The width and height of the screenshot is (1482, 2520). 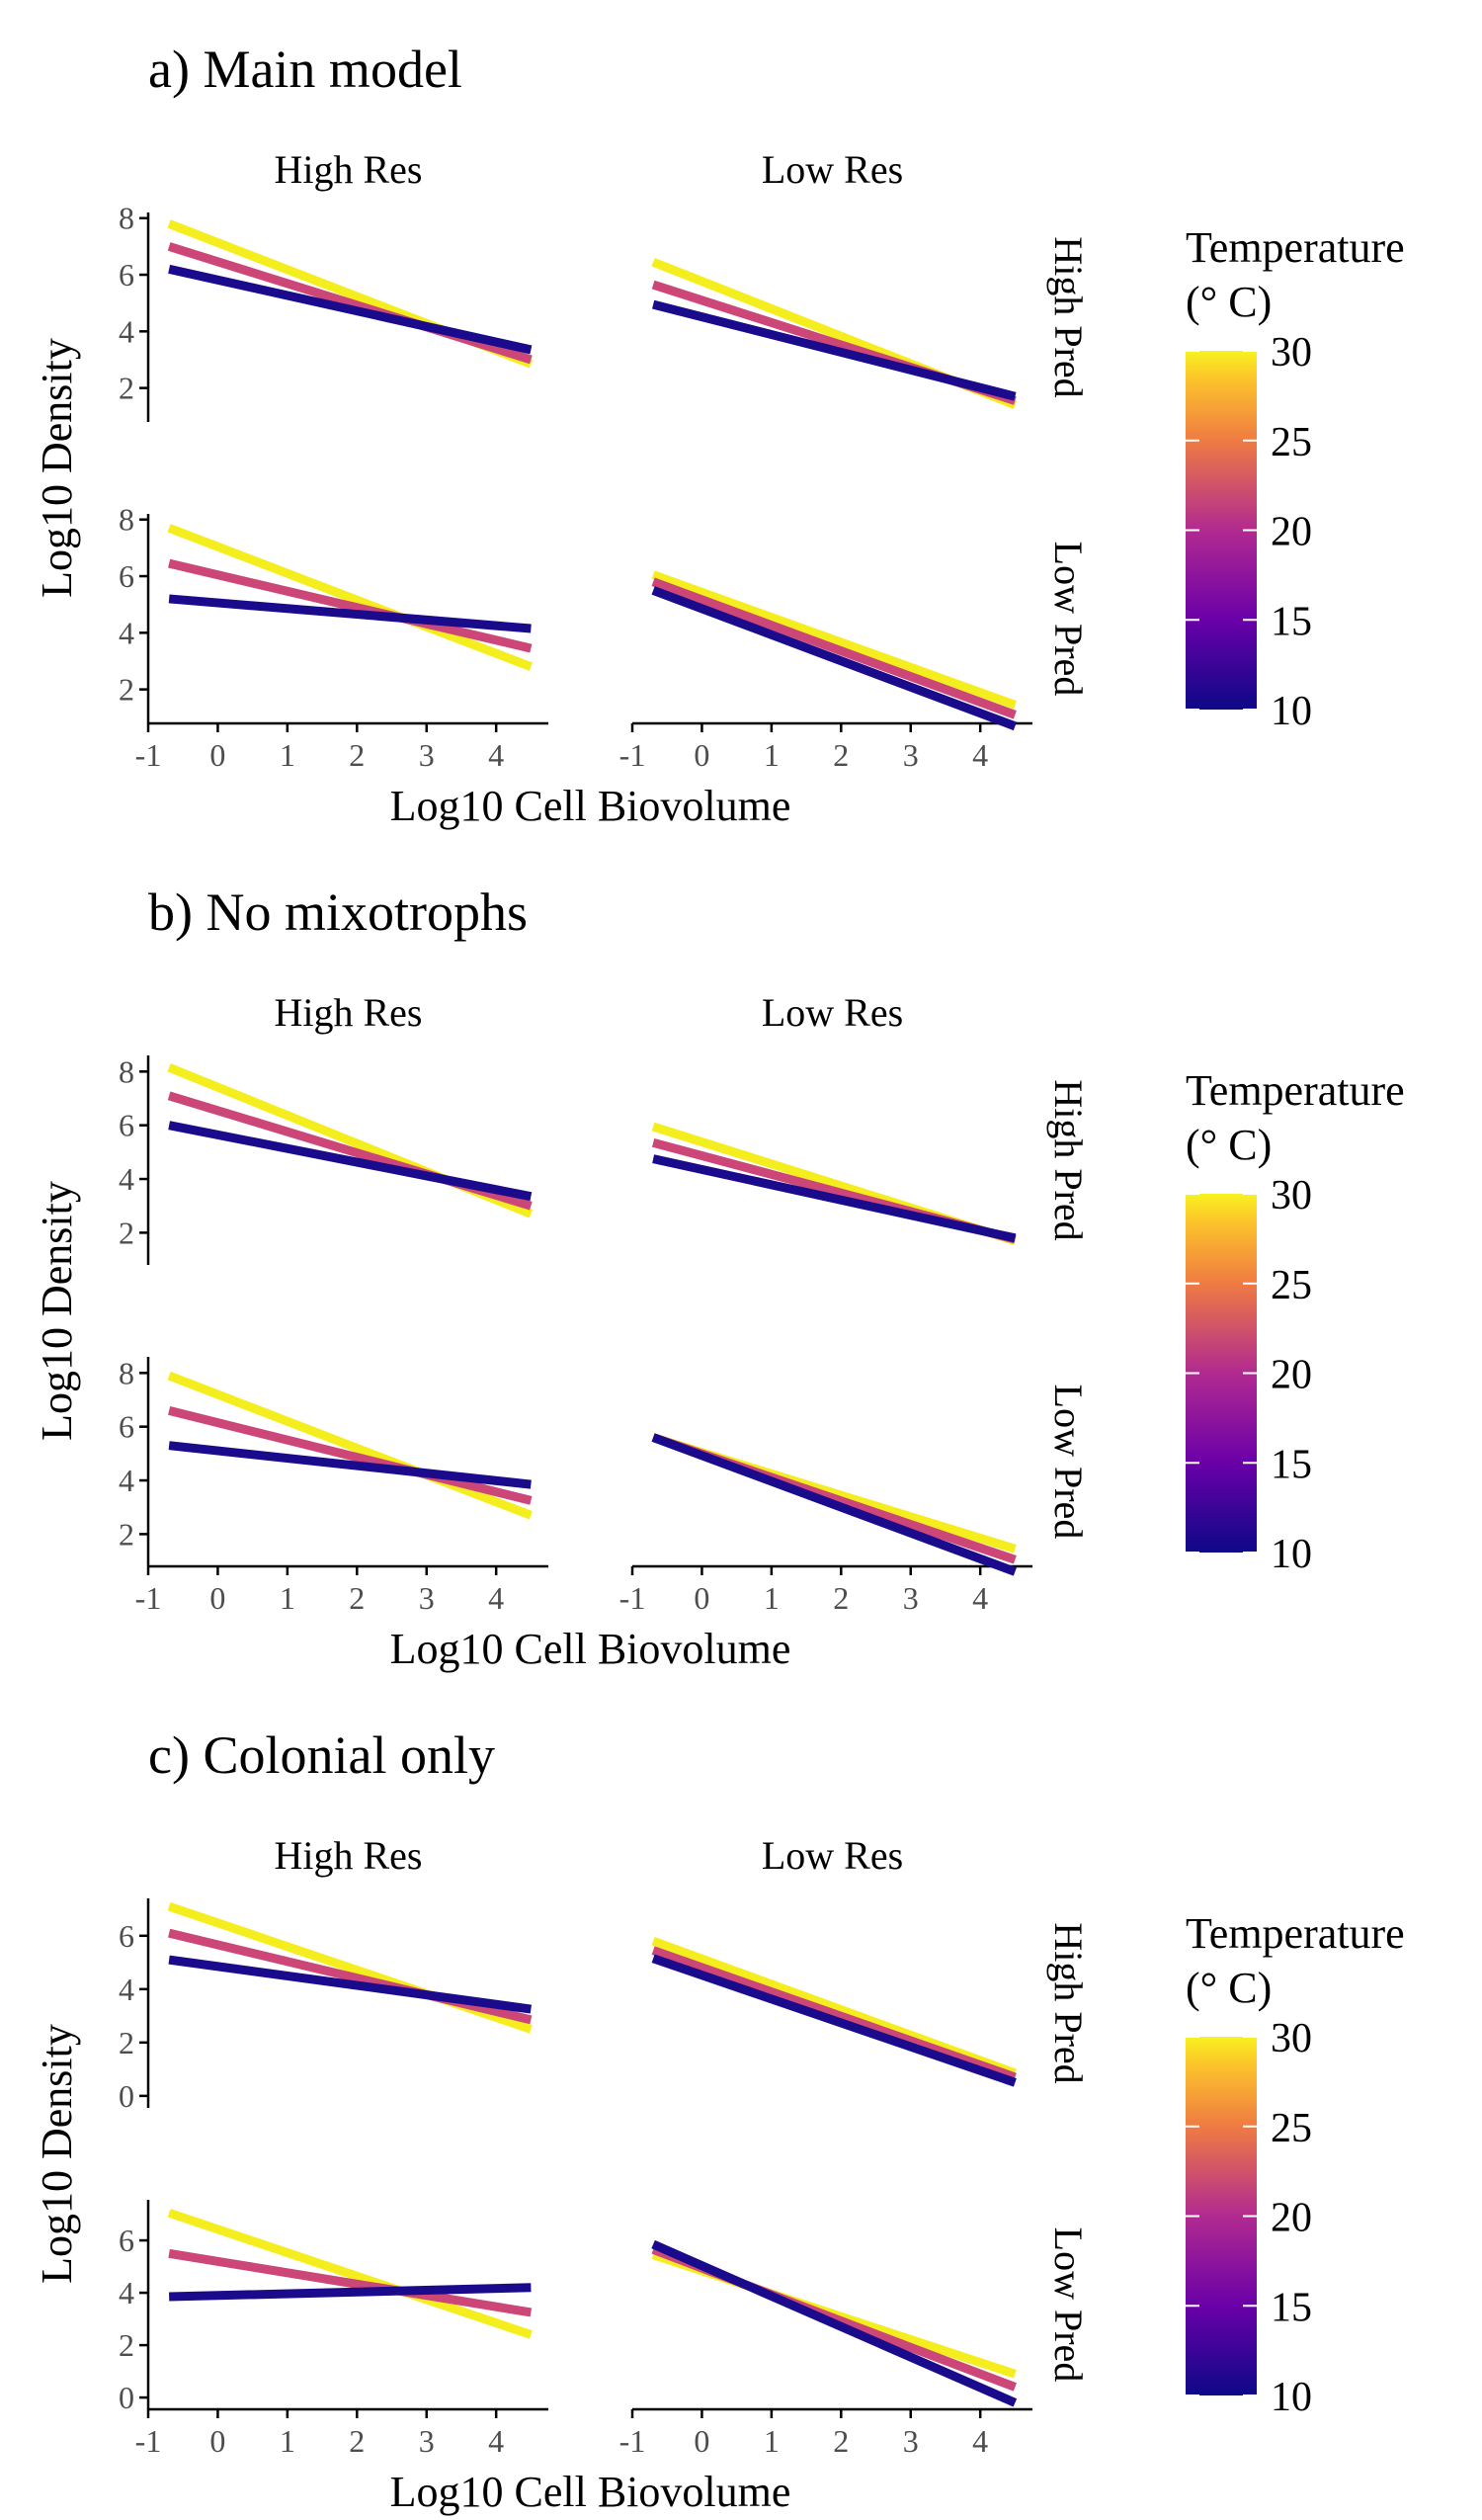 What do you see at coordinates (1229, 302) in the screenshot?
I see `legend-unit: (° C)` at bounding box center [1229, 302].